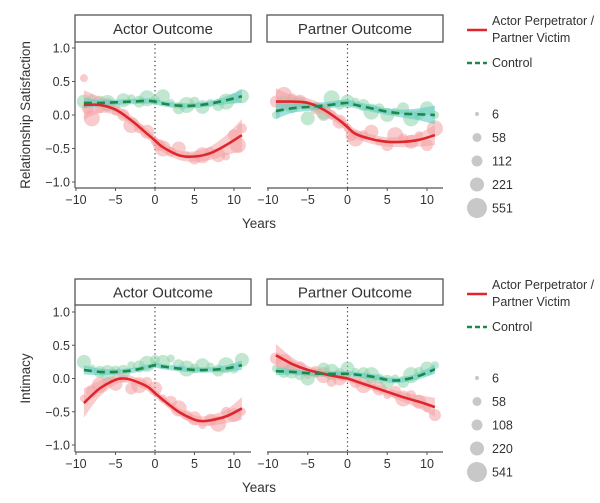 Image resolution: width=600 pixels, height=503 pixels. I want to click on size-legend-label: 220, so click(502, 449).